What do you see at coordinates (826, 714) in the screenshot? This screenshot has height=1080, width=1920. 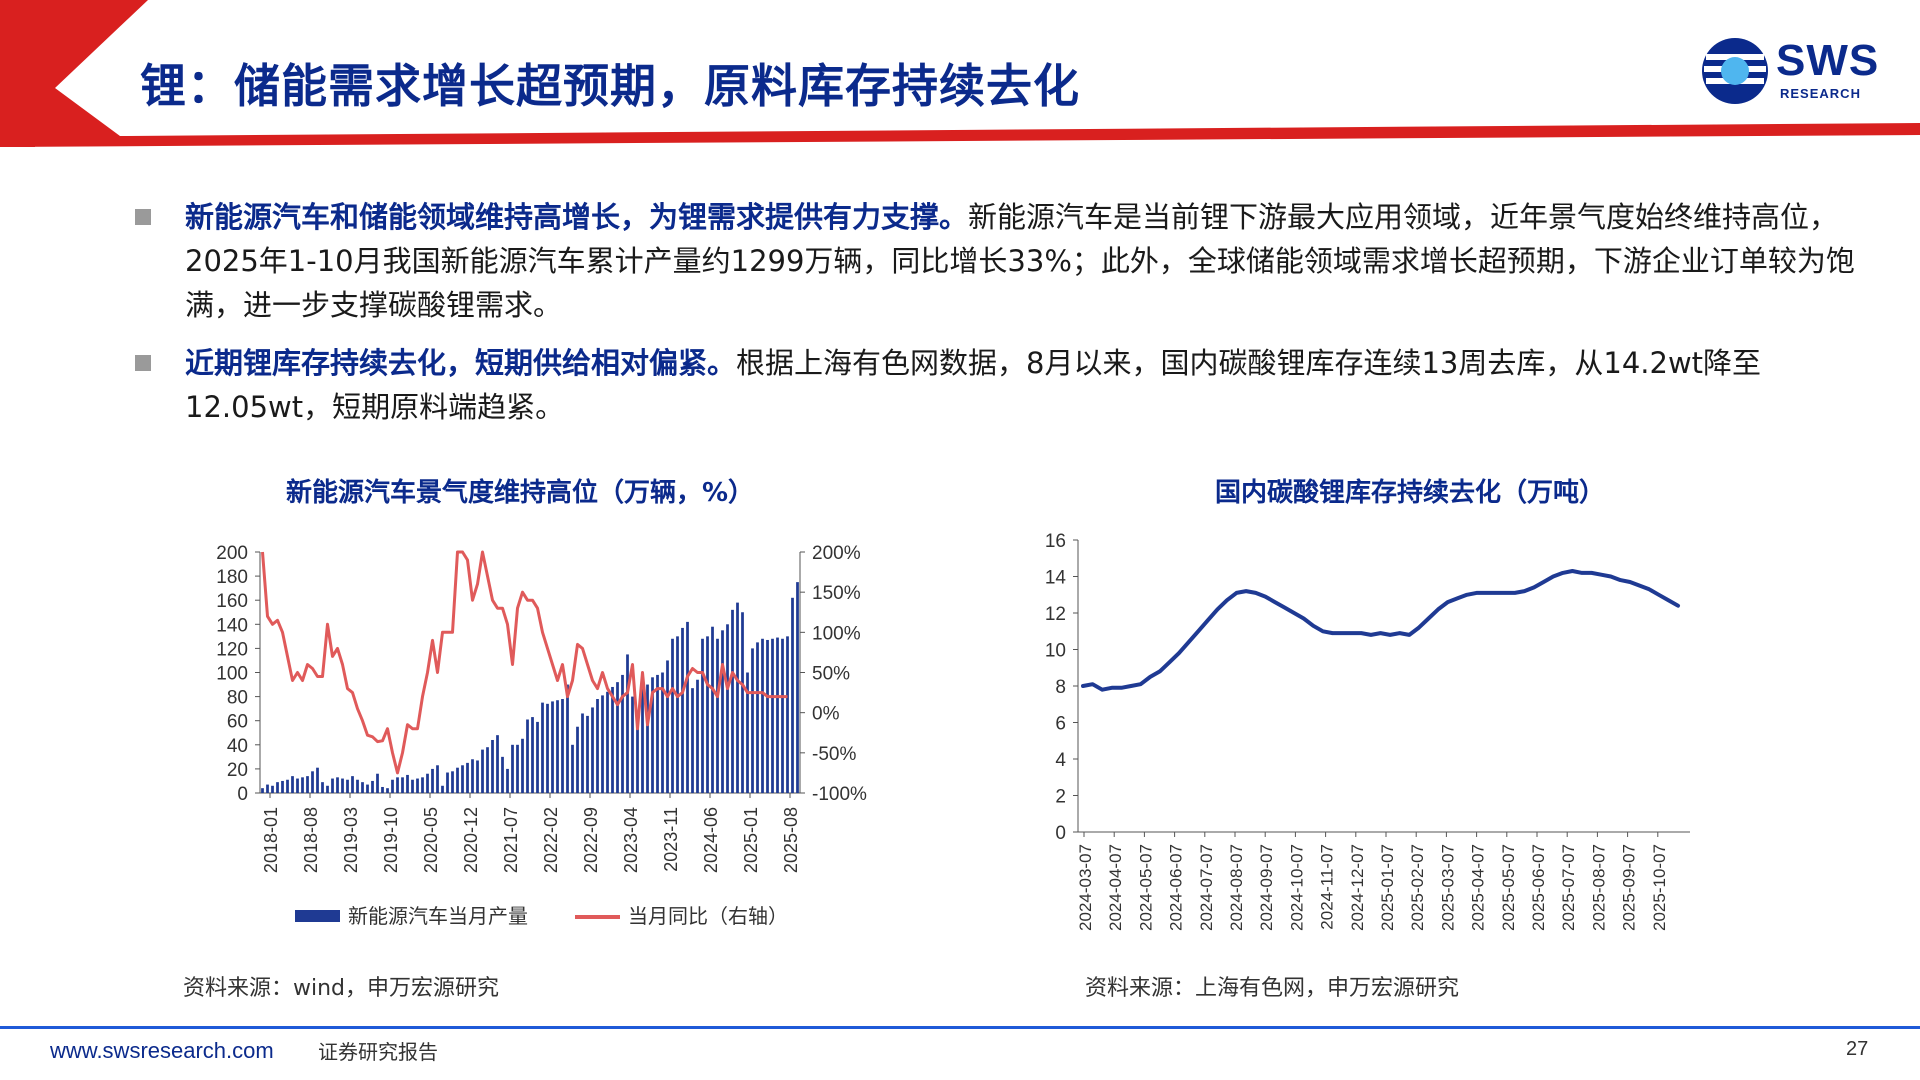 I see `chart-1-right-tick-label: 0%` at bounding box center [826, 714].